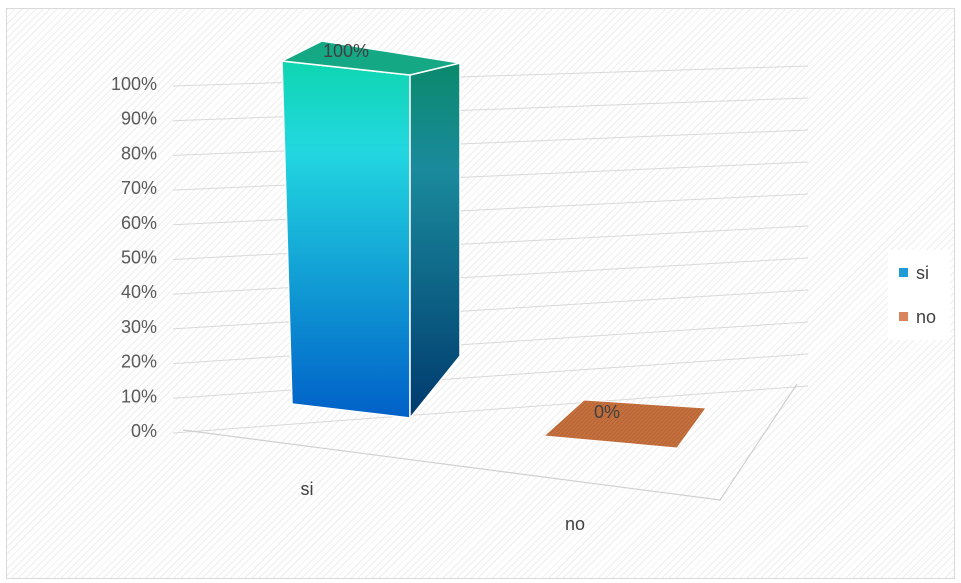 Image resolution: width=961 pixels, height=583 pixels. What do you see at coordinates (144, 431) in the screenshot?
I see `y-tick-label: 0%` at bounding box center [144, 431].